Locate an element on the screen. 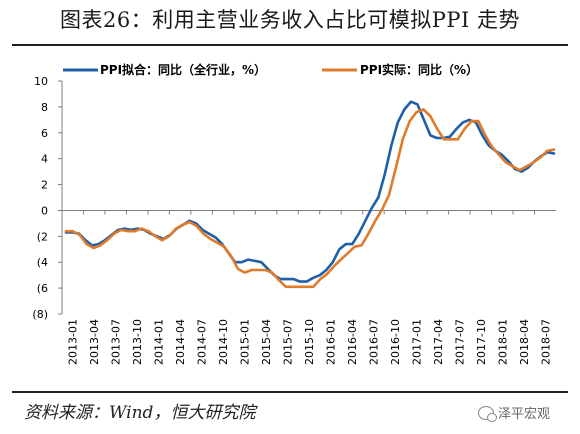 The height and width of the screenshot is (434, 580). watermark-label: 泽平宏观 is located at coordinates (524, 414).